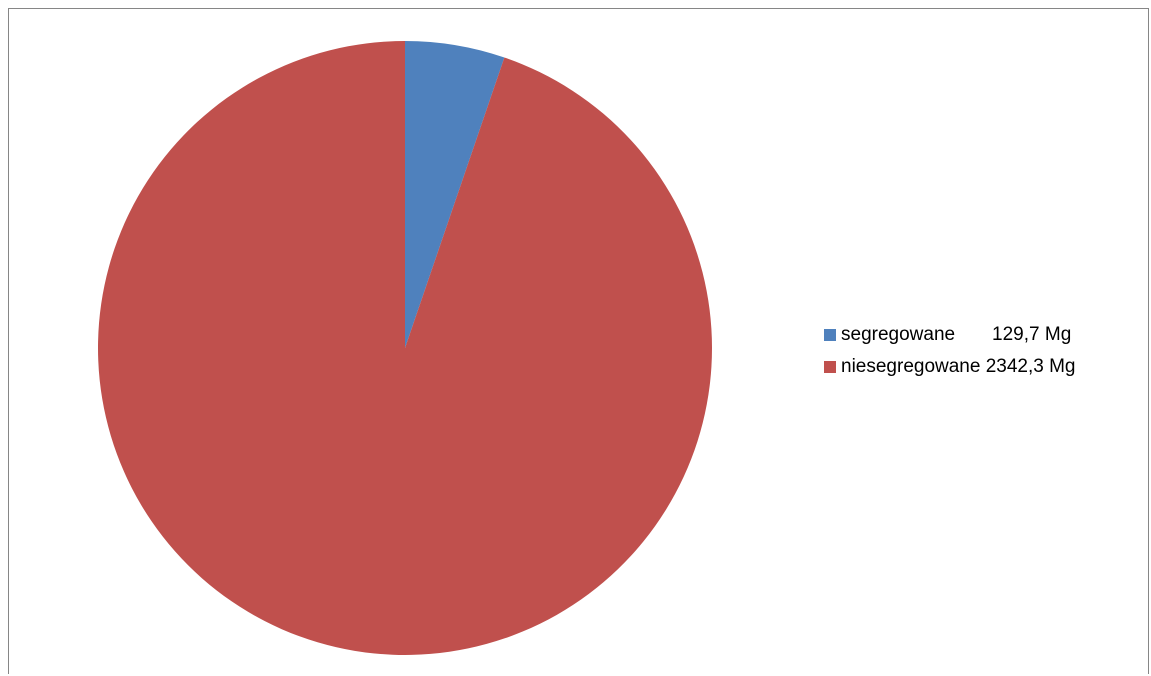  What do you see at coordinates (830, 335) in the screenshot?
I see `legend-swatch-segregowane` at bounding box center [830, 335].